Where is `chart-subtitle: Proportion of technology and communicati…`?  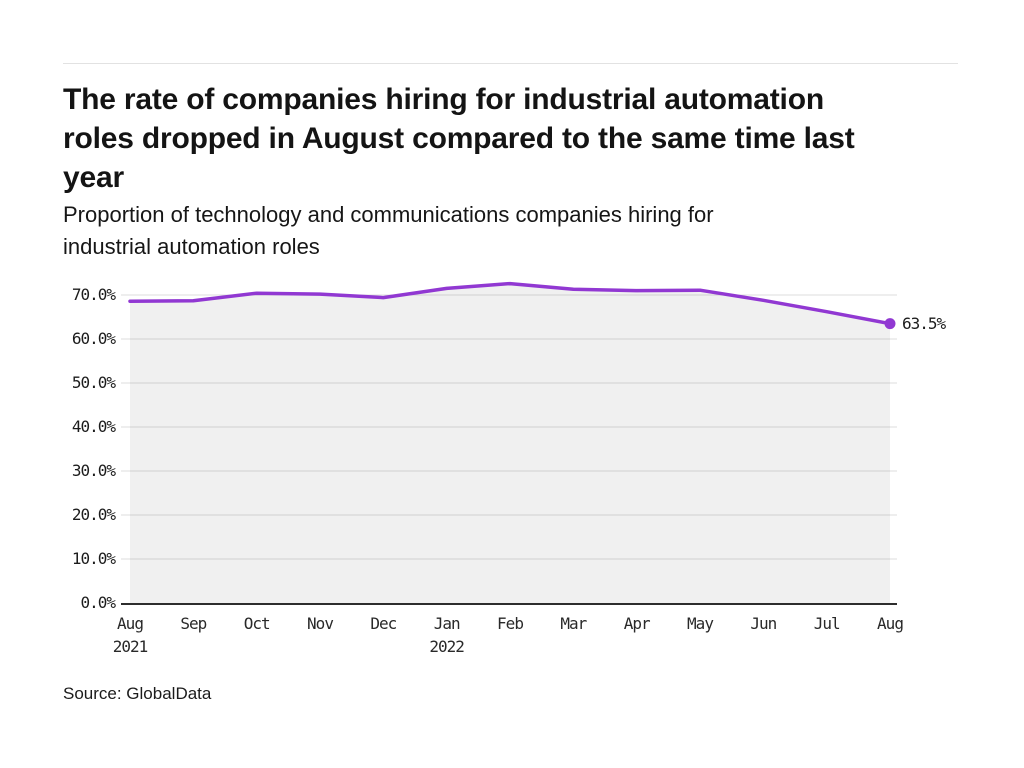 chart-subtitle: Proportion of technology and communicati… is located at coordinates (513, 231).